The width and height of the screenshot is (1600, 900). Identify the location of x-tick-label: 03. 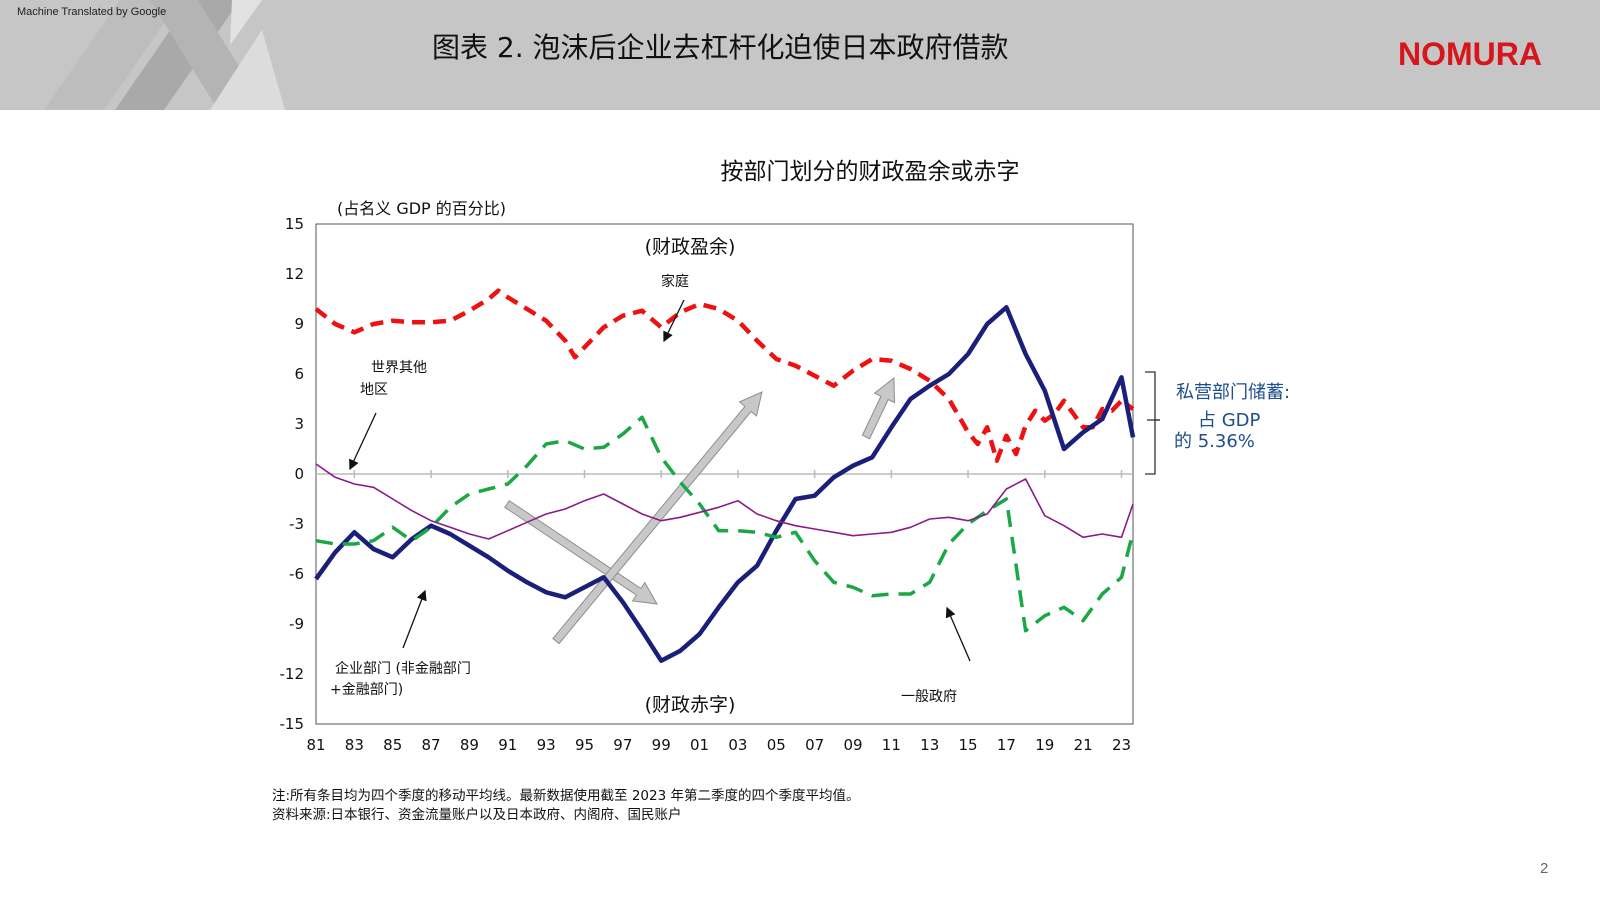
(737, 745).